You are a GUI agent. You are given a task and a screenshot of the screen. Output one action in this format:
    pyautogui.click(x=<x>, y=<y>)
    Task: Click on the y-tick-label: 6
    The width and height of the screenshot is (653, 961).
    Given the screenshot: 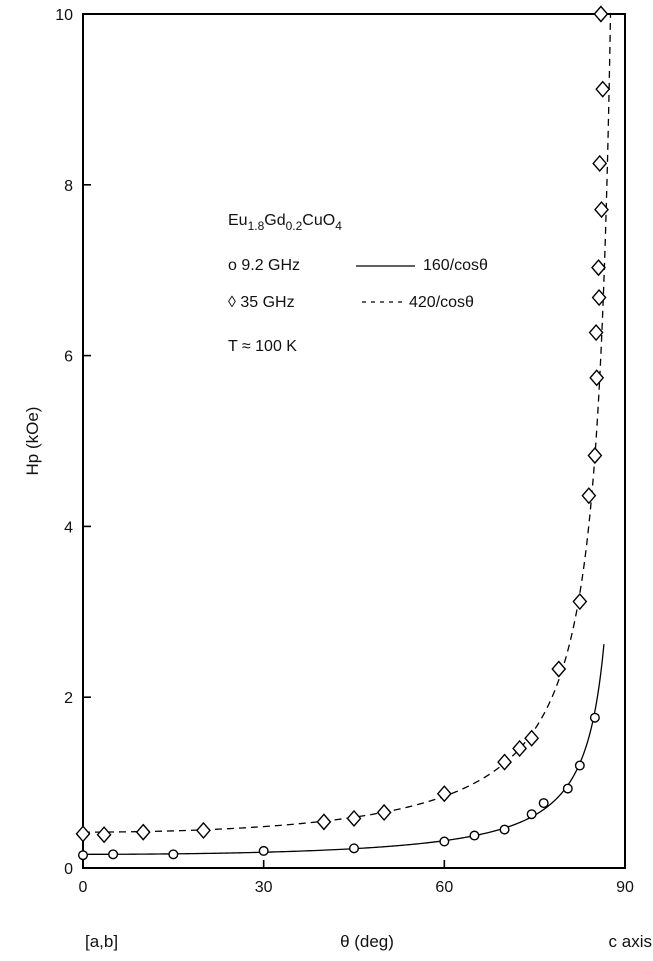 What is the action you would take?
    pyautogui.click(x=68, y=357)
    